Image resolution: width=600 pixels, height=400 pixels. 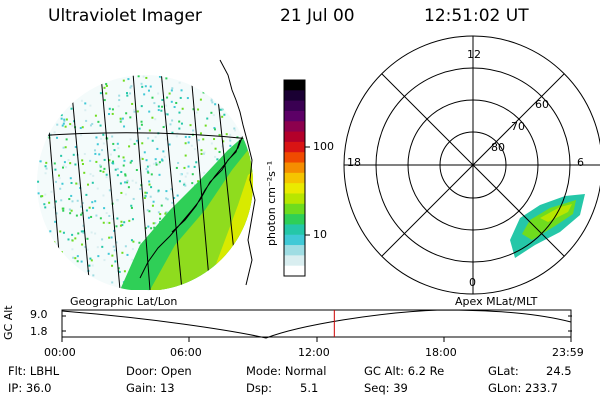 I want to click on altitude-timeline, so click(x=316, y=325).